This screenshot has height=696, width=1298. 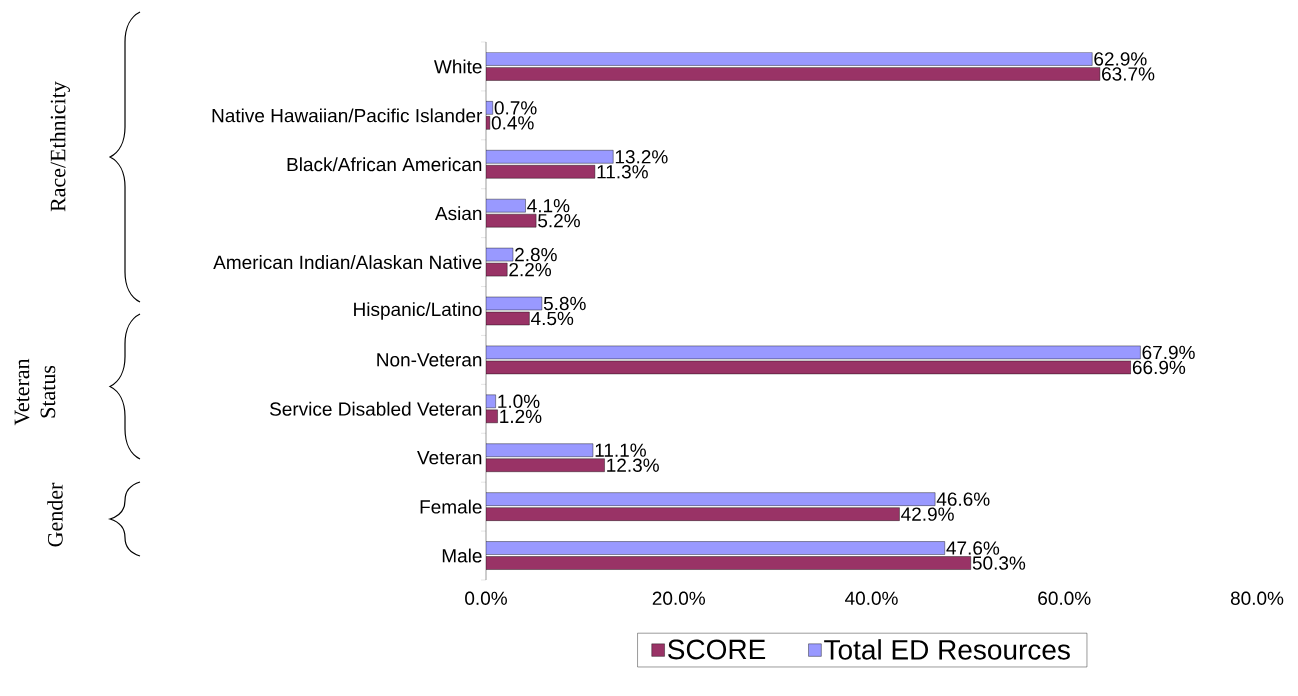 I want to click on data-label: 4.5%, so click(x=552, y=318).